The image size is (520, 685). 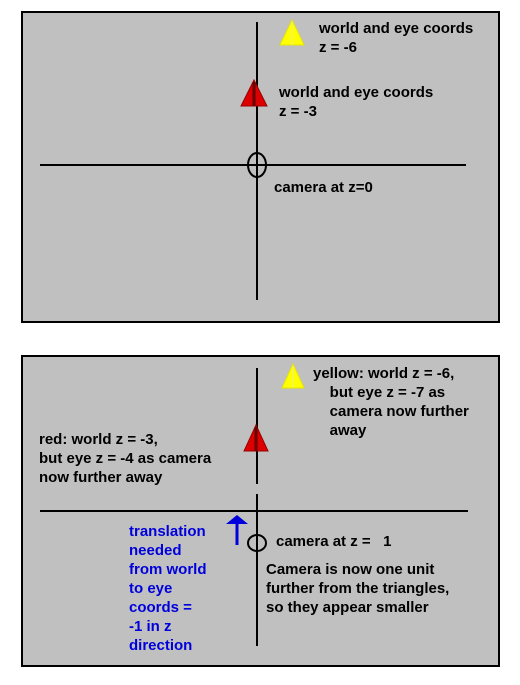 I want to click on bottom-camera-label: camera at z = 1, so click(x=334, y=541).